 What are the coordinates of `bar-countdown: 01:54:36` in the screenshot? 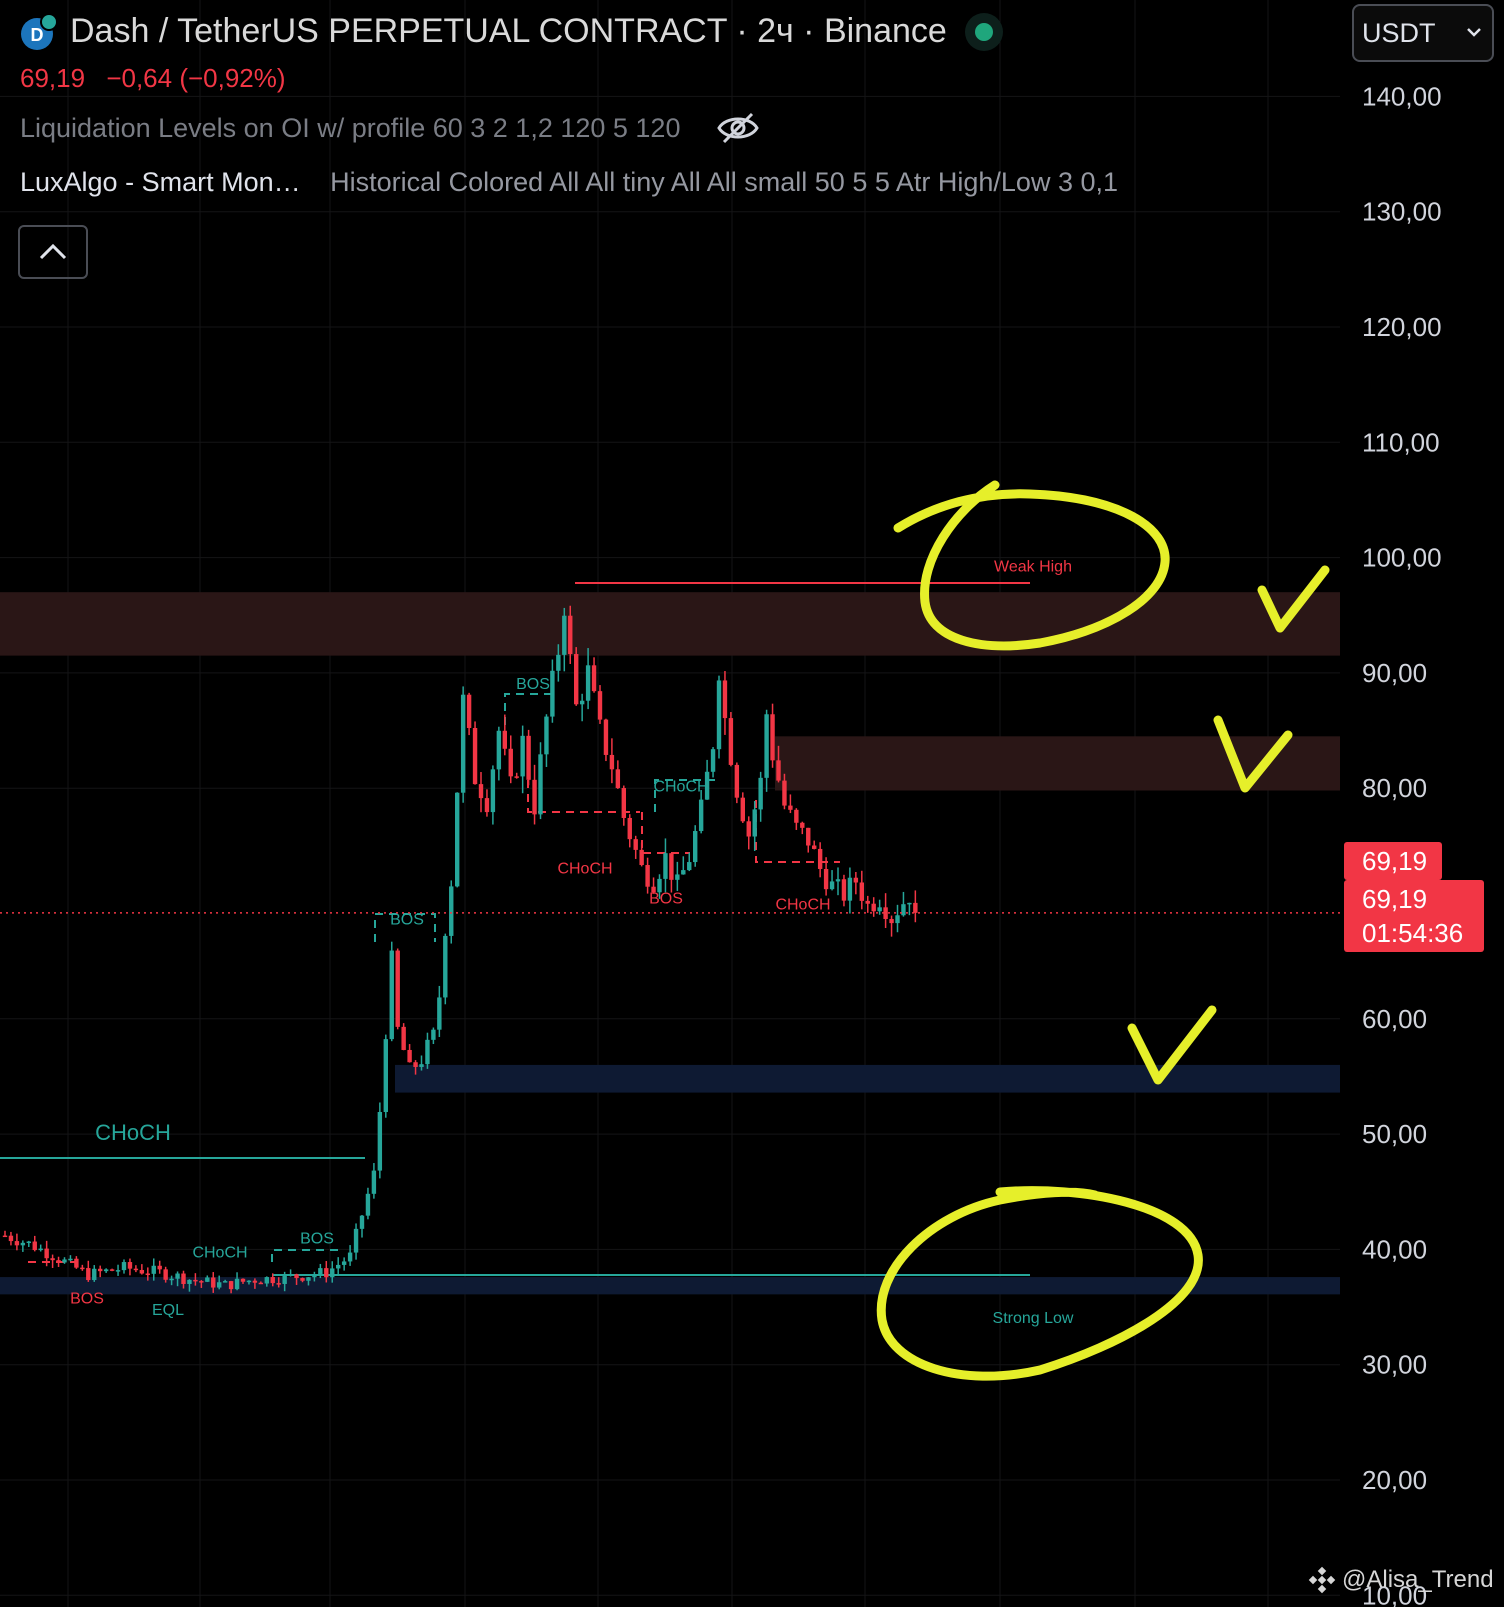 It's located at (1413, 933).